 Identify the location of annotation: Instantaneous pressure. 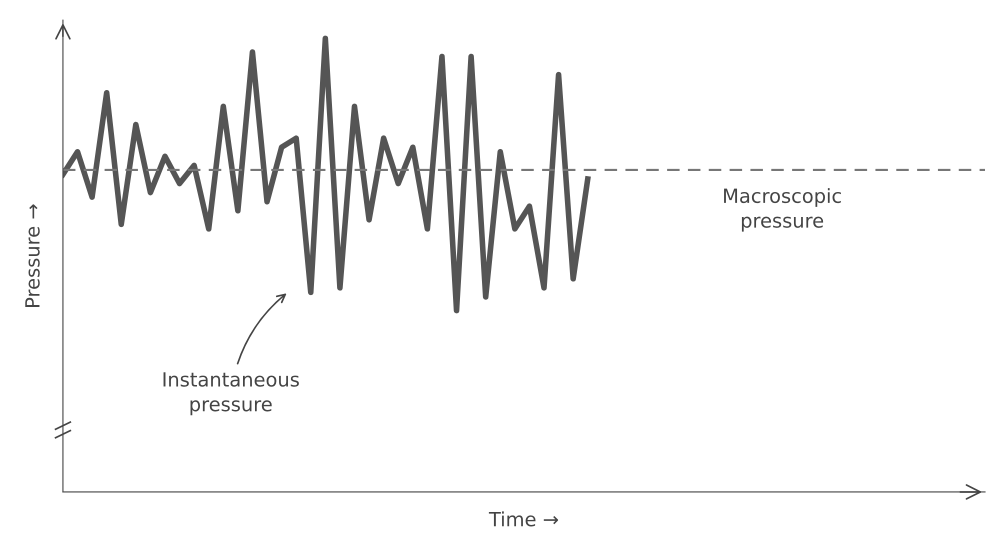
(231, 394).